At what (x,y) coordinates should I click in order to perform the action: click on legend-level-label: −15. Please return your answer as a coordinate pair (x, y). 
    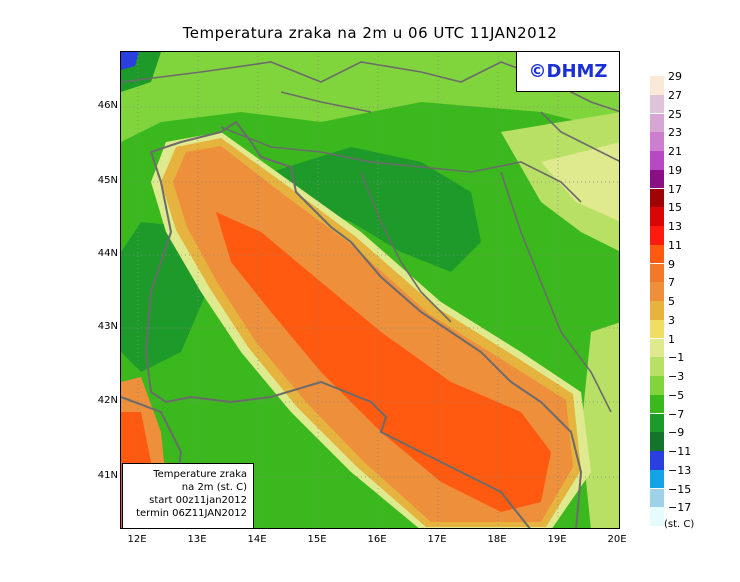
    Looking at the image, I should click on (680, 489).